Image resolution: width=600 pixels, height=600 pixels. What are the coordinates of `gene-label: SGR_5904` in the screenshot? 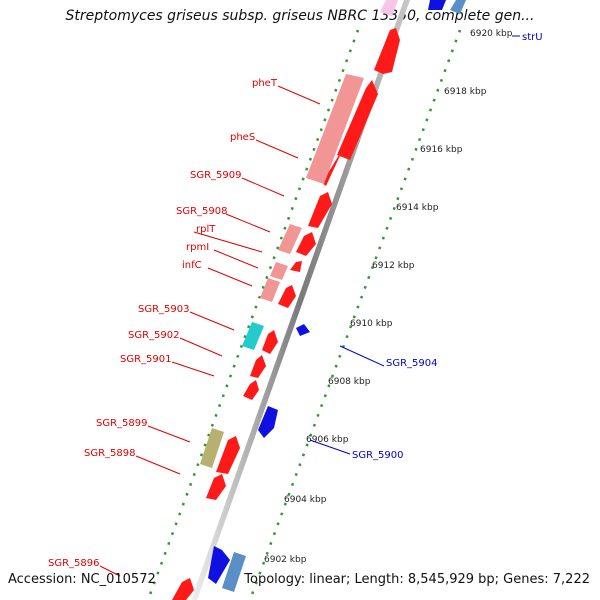 It's located at (412, 363).